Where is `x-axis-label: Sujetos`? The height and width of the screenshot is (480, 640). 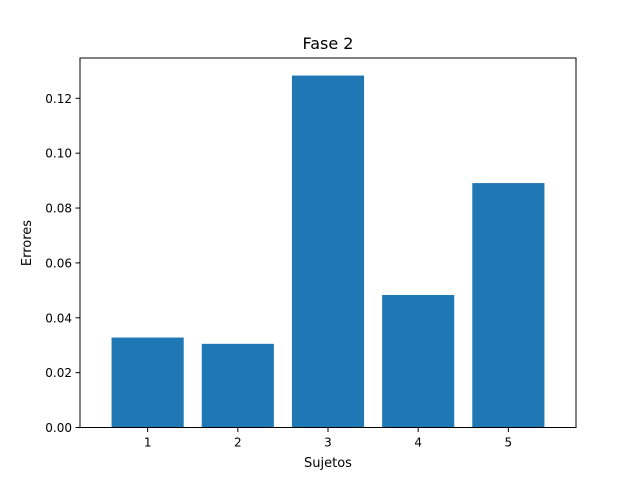 x-axis-label: Sujetos is located at coordinates (328, 463).